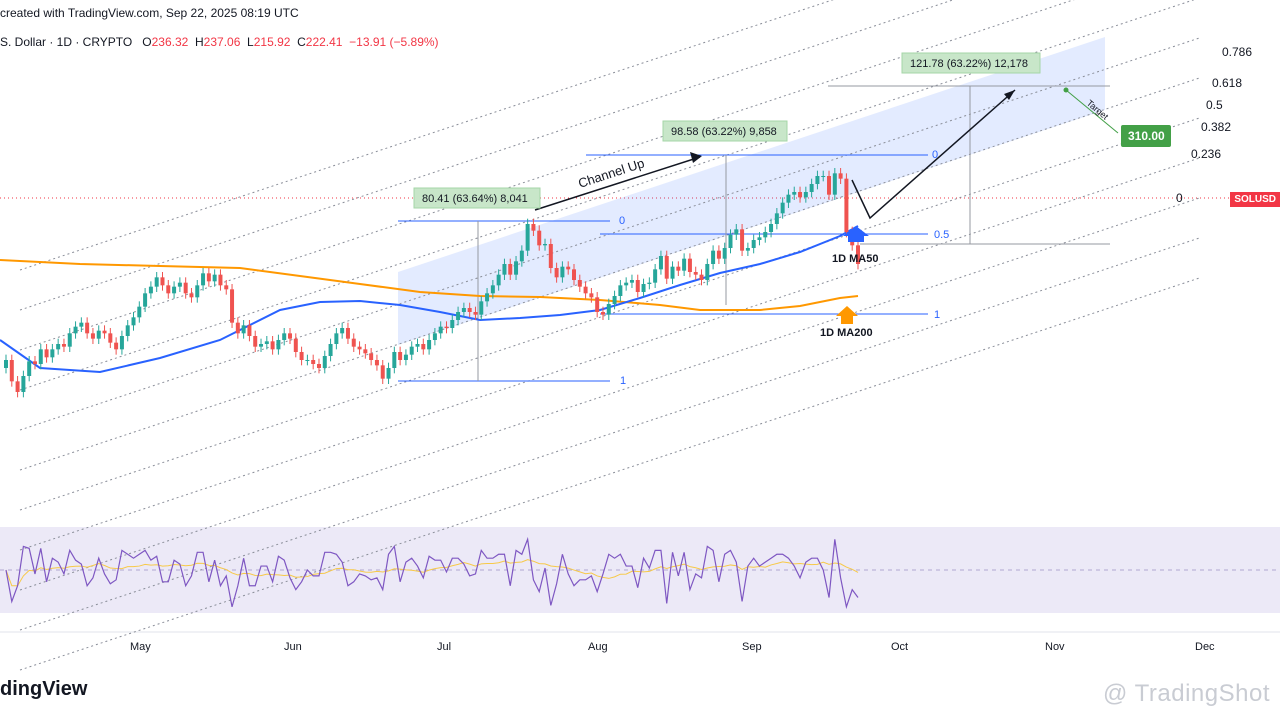 The height and width of the screenshot is (725, 1280). I want to click on close-value: 222.41, so click(324, 42).